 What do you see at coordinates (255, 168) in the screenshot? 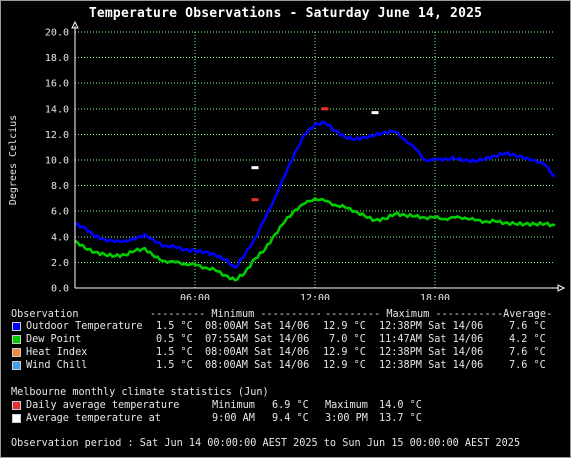
I see `average-temperature-at-min-marker` at bounding box center [255, 168].